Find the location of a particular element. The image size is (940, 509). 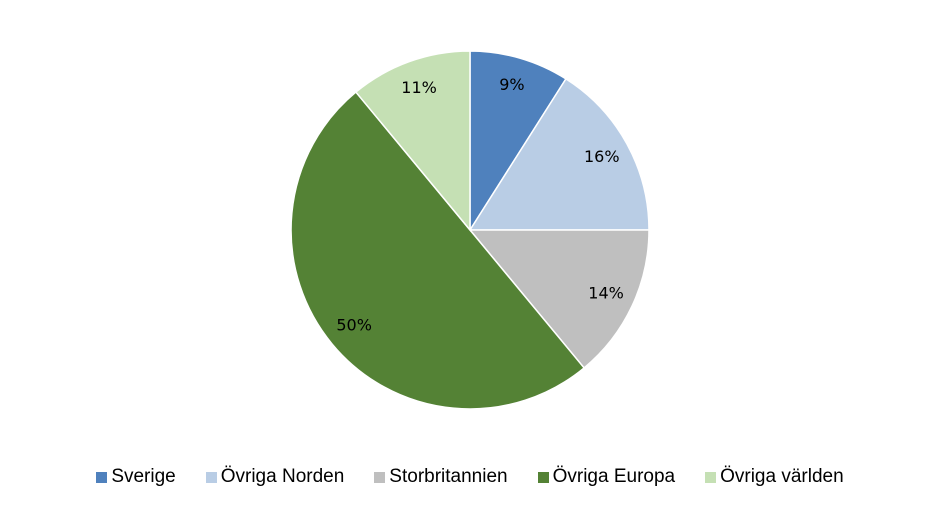

data-label: 11% is located at coordinates (419, 87).